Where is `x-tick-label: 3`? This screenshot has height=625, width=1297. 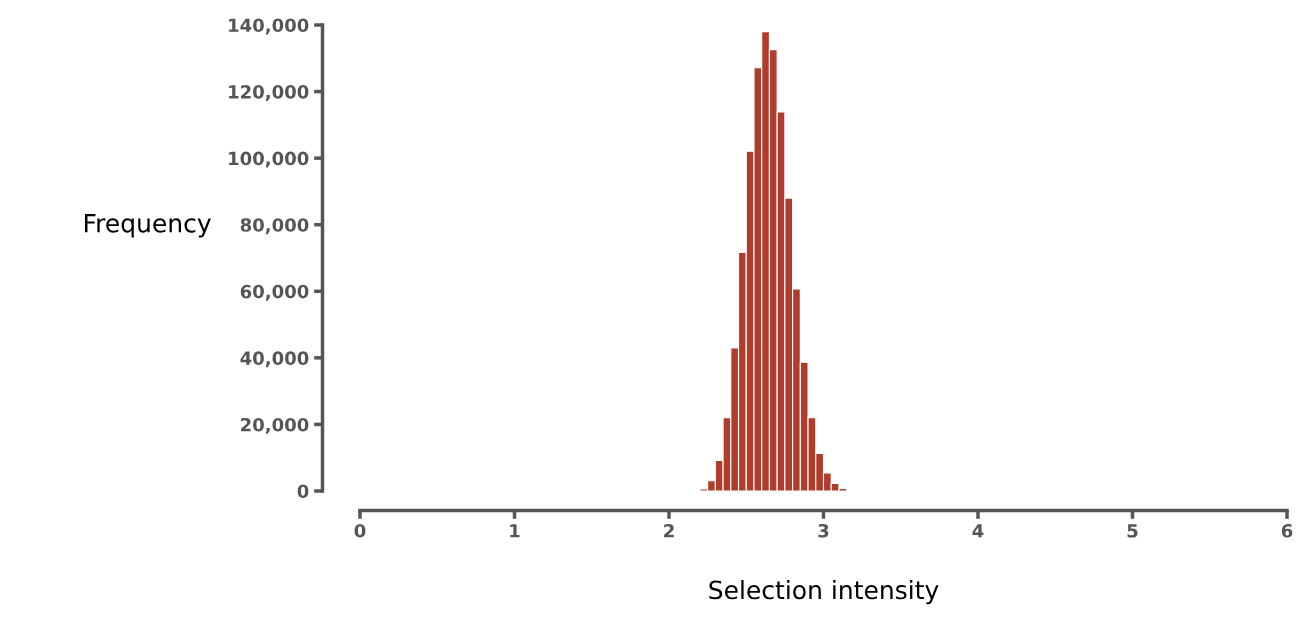 x-tick-label: 3 is located at coordinates (823, 530).